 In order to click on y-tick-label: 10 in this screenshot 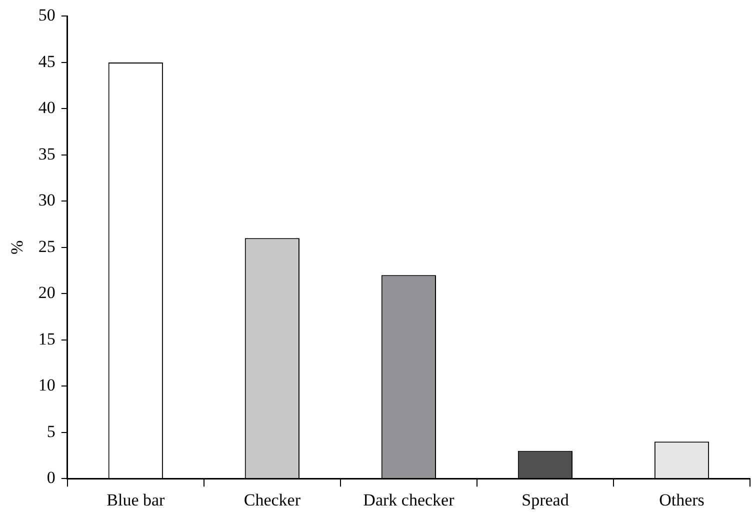, I will do `click(47, 385)`.